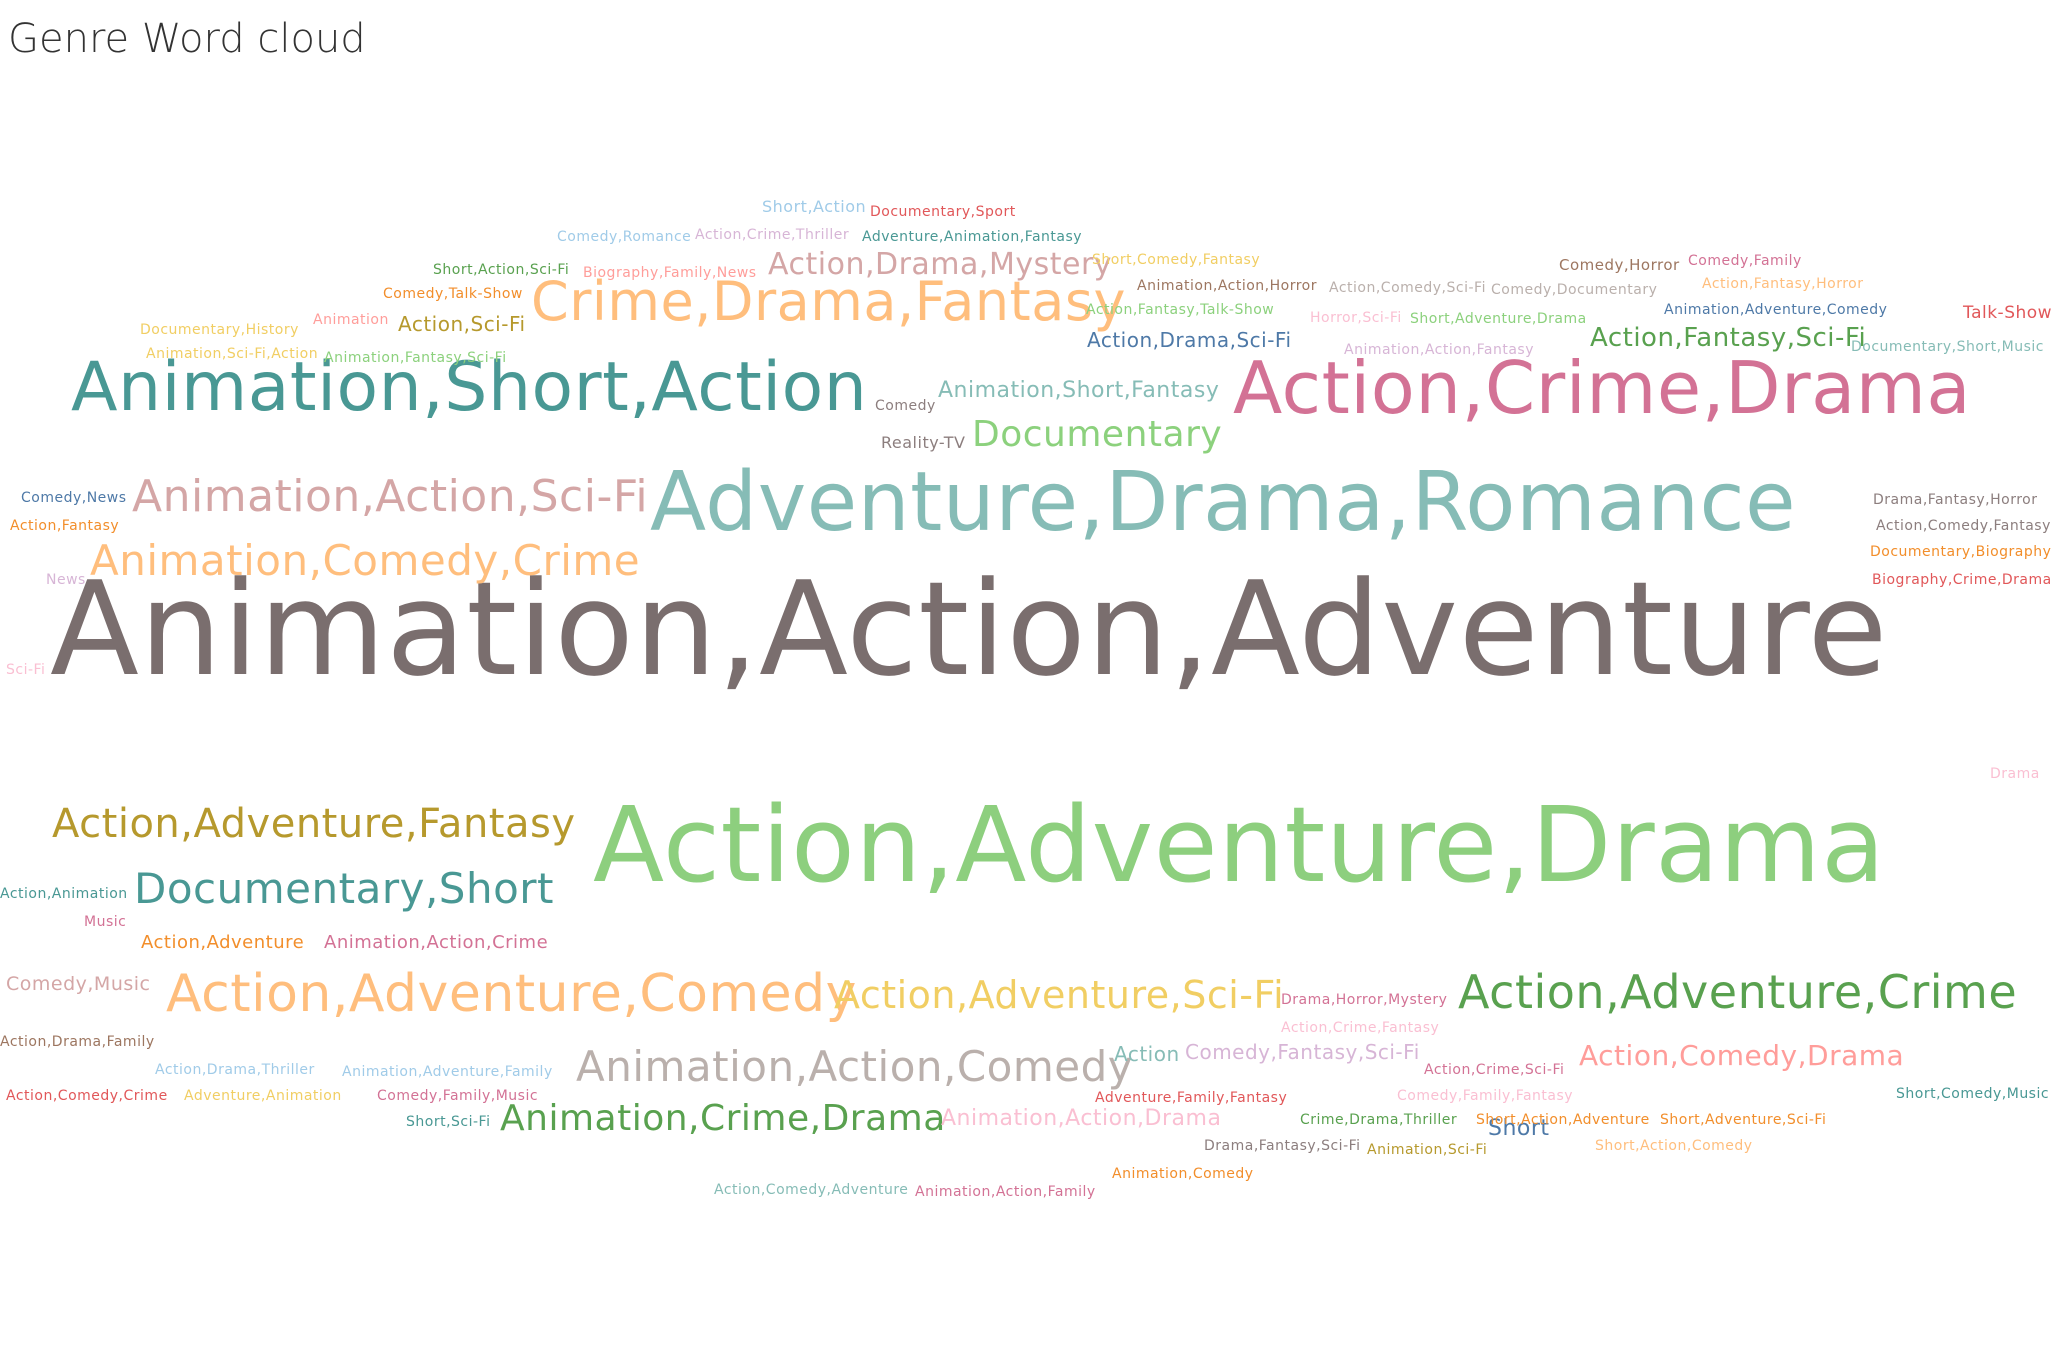  I want to click on word-cloud-term: Comedy,Music, so click(78, 984).